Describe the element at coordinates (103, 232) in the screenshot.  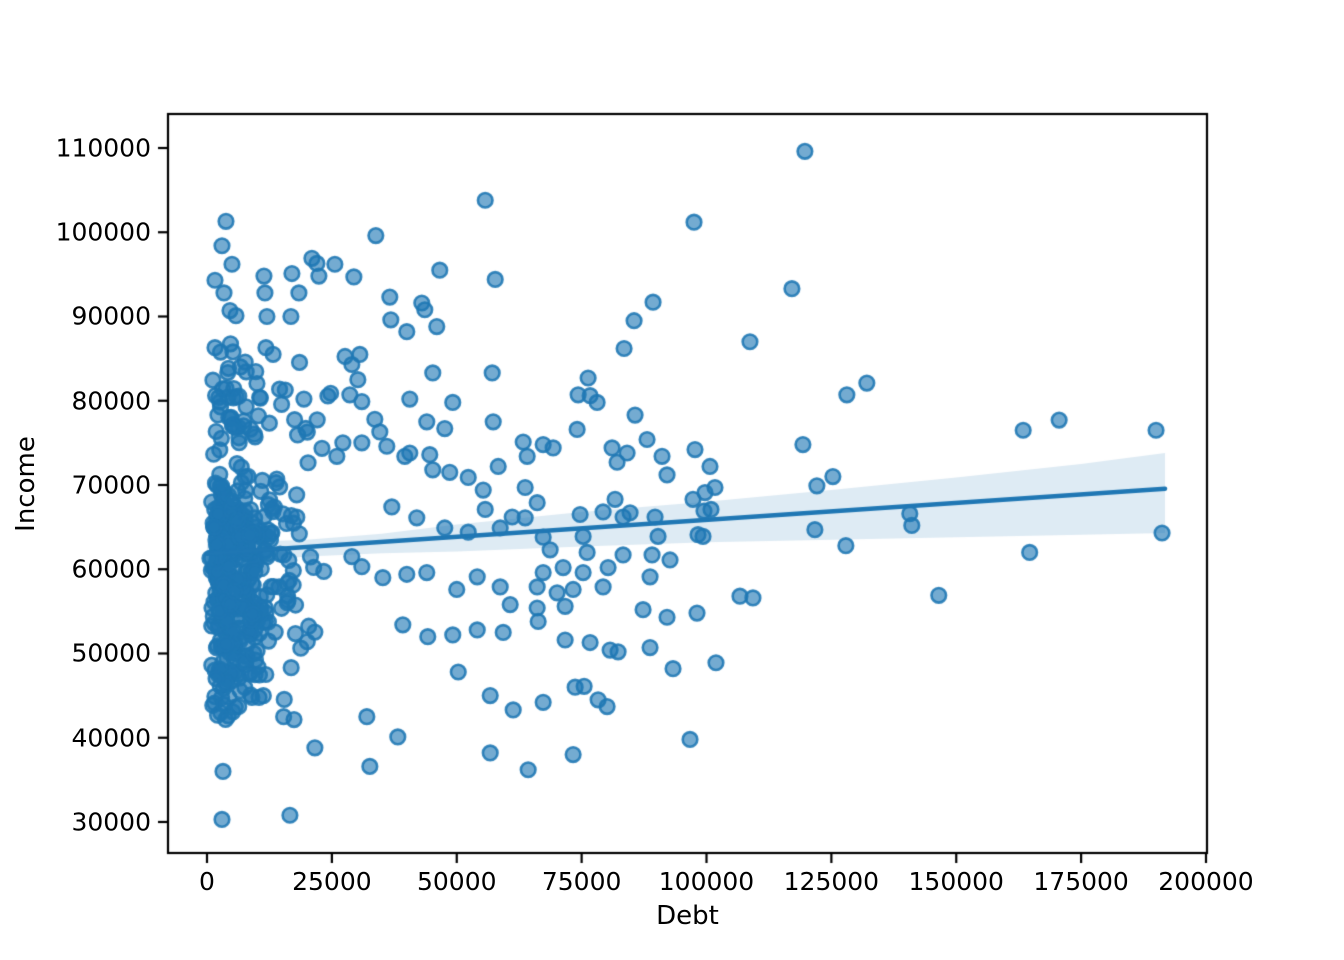
I see `y-tick-label: 100000` at that location.